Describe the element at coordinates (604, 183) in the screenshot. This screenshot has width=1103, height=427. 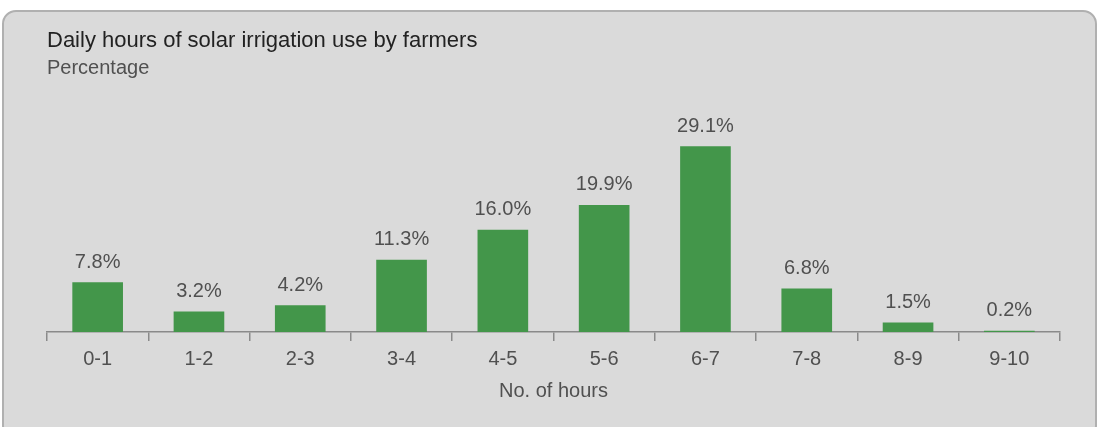
I see `data-label: 19.9%` at that location.